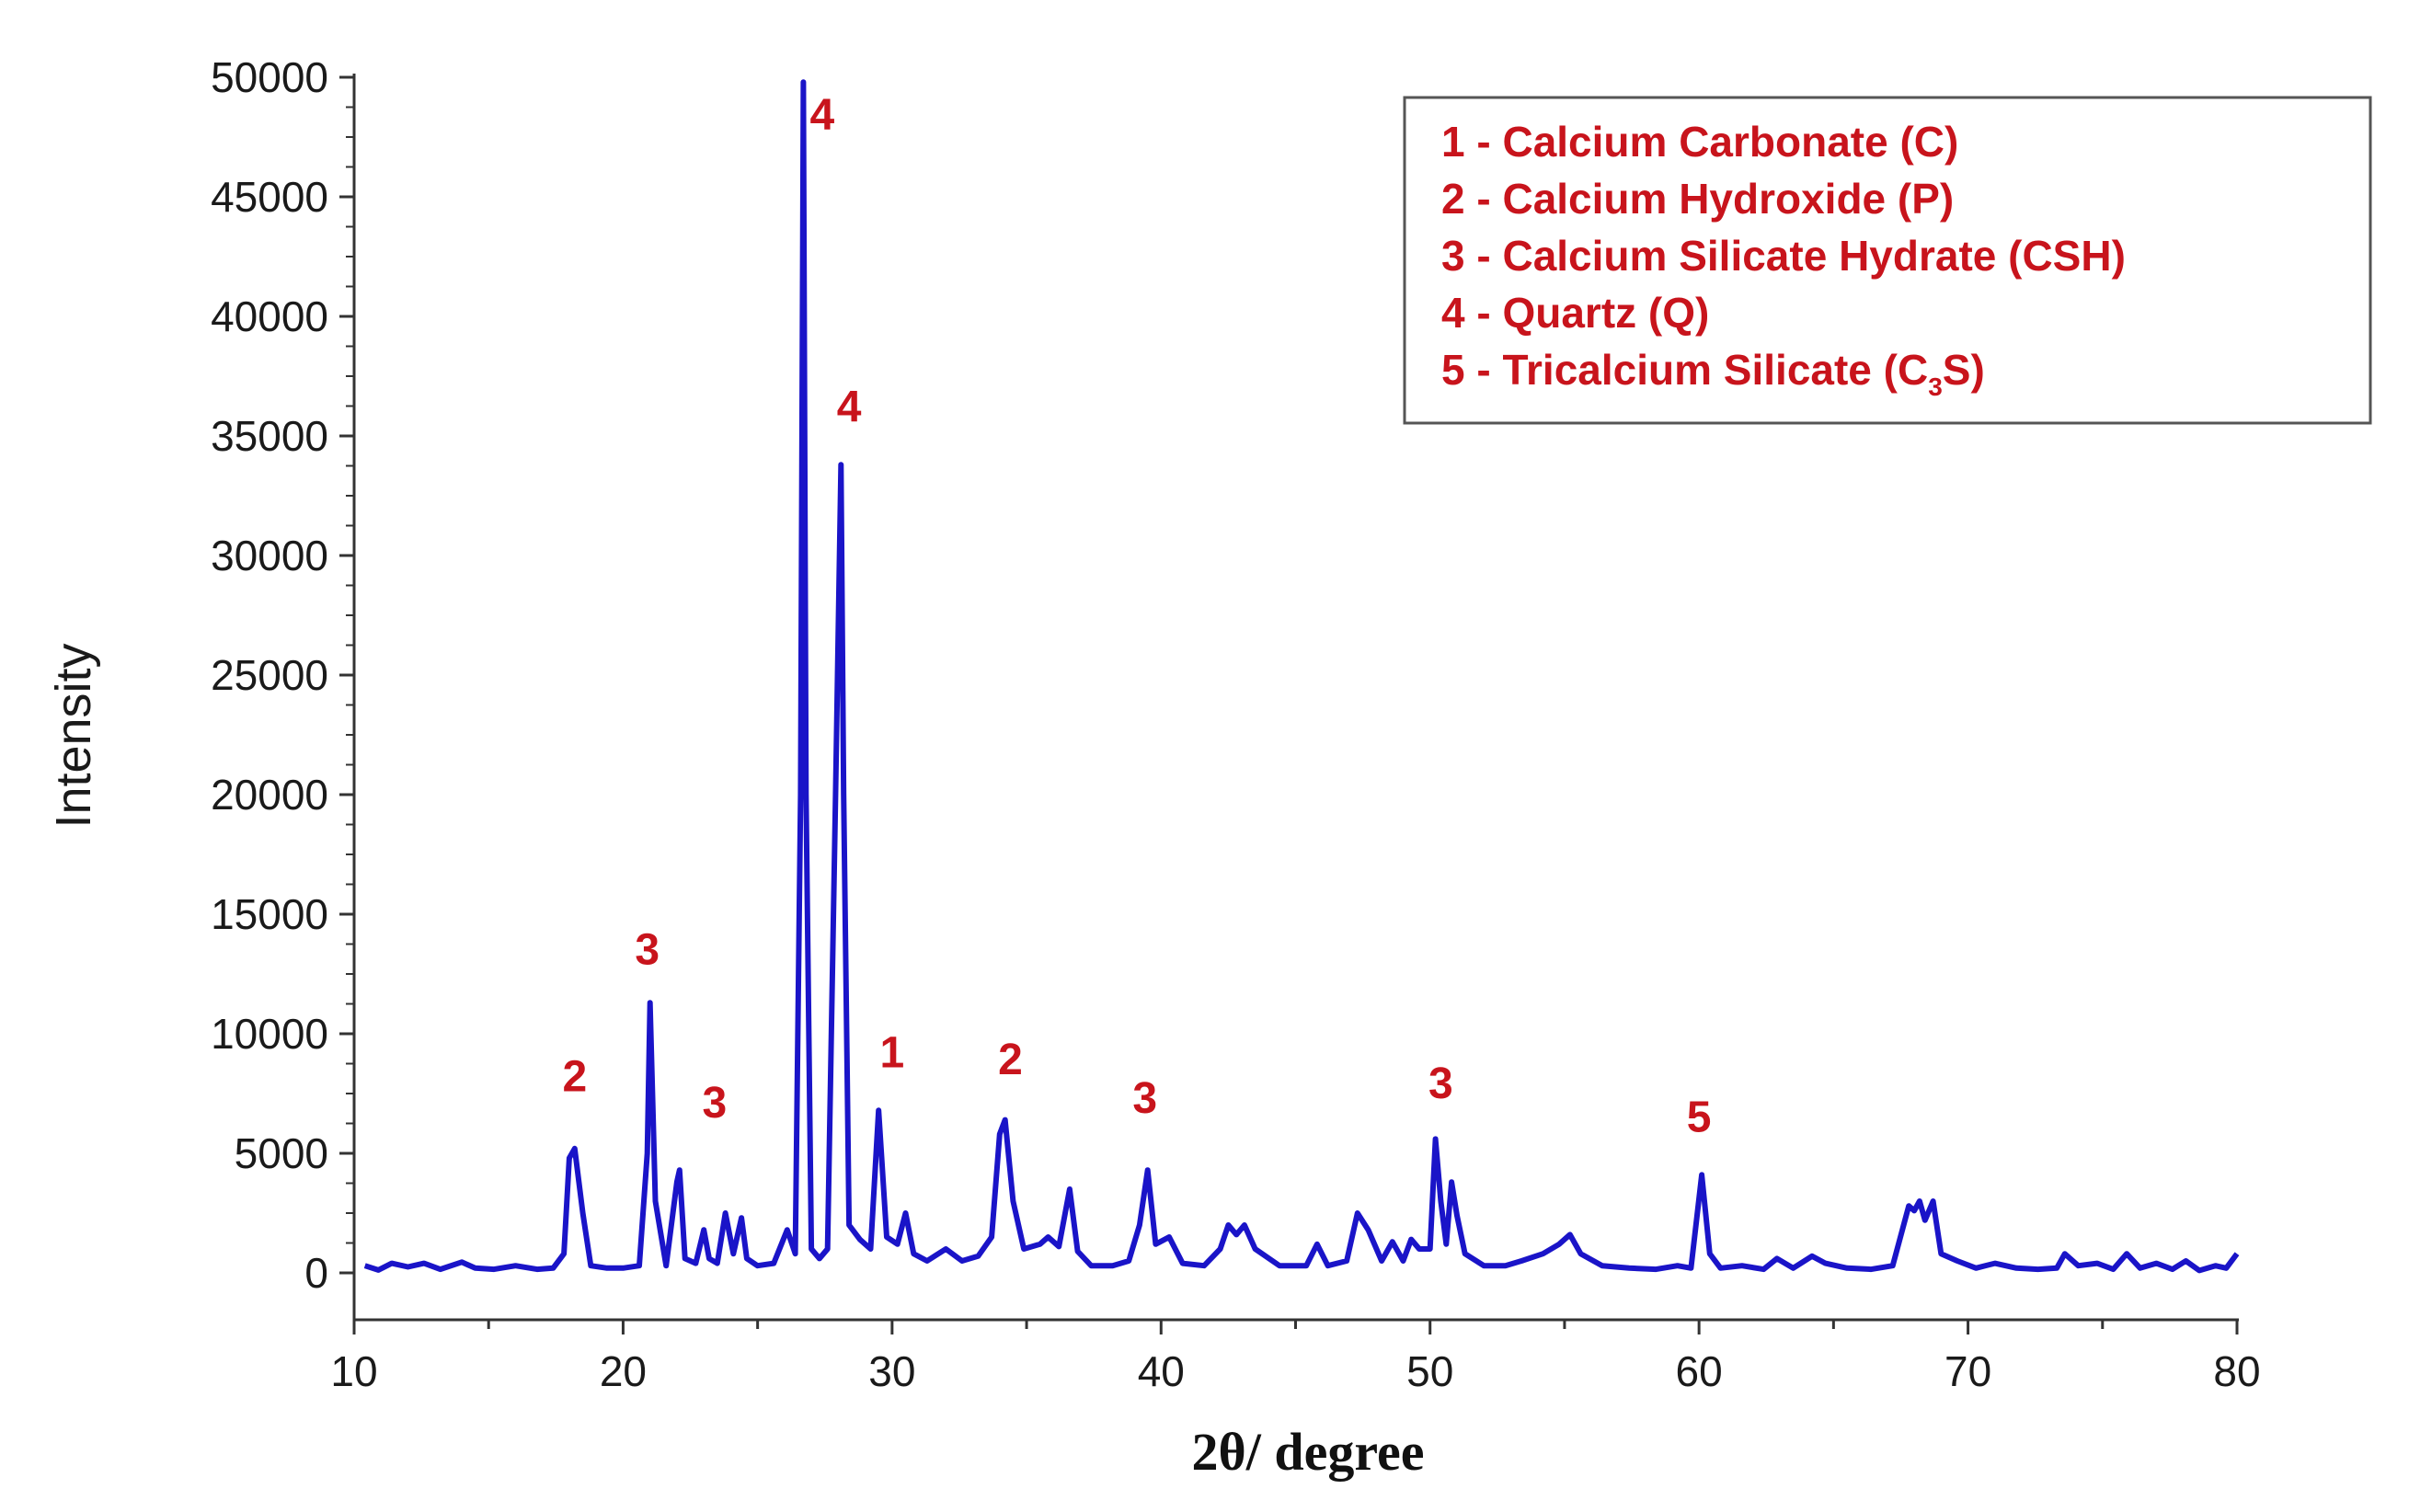 The width and height of the screenshot is (2409, 1512). Describe the element at coordinates (1699, 1371) in the screenshot. I see `x-tick-label: 60` at that location.